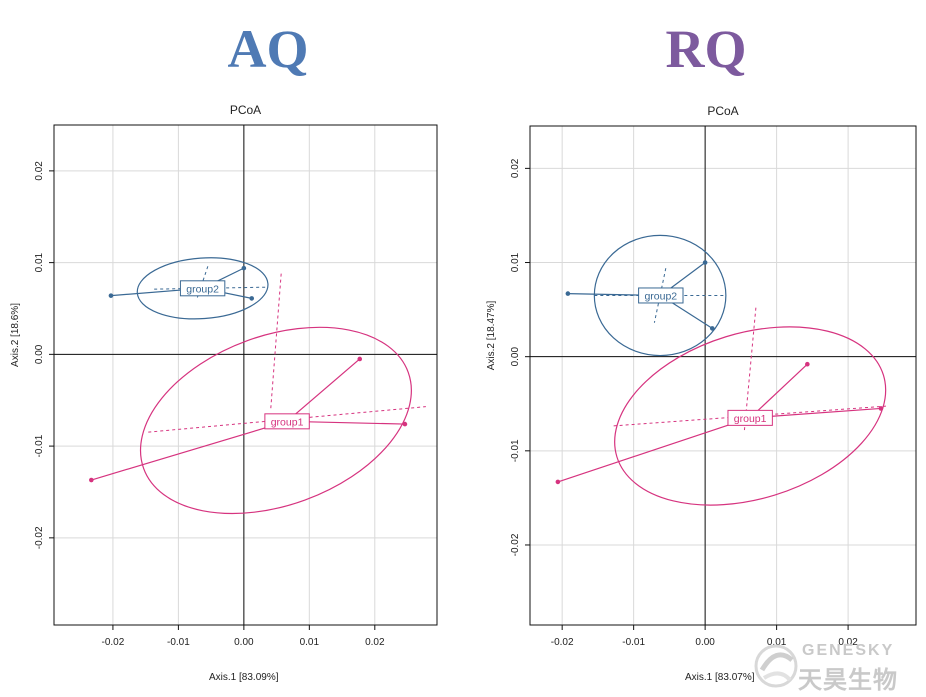  I want to click on y-axis-label: Axis.2 [18.47%], so click(491, 336).